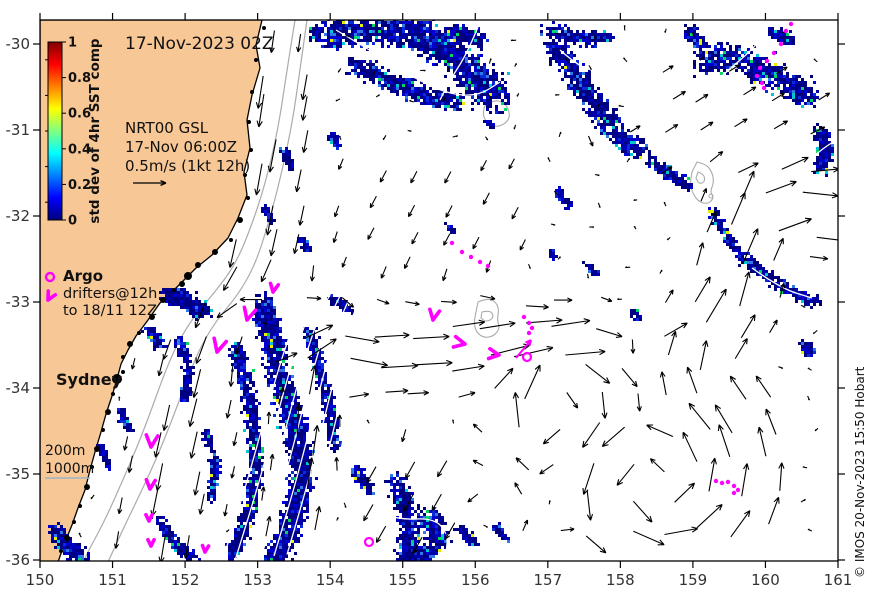  I want to click on colorbar-ticks, so click(55, 131).